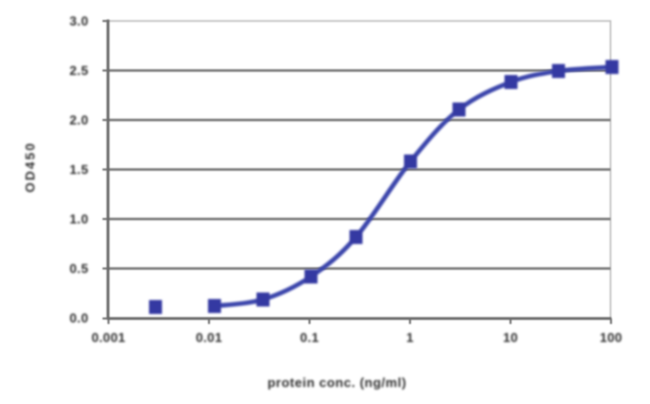 The width and height of the screenshot is (650, 404). Describe the element at coordinates (79, 318) in the screenshot. I see `svg-text: 0.0` at that location.